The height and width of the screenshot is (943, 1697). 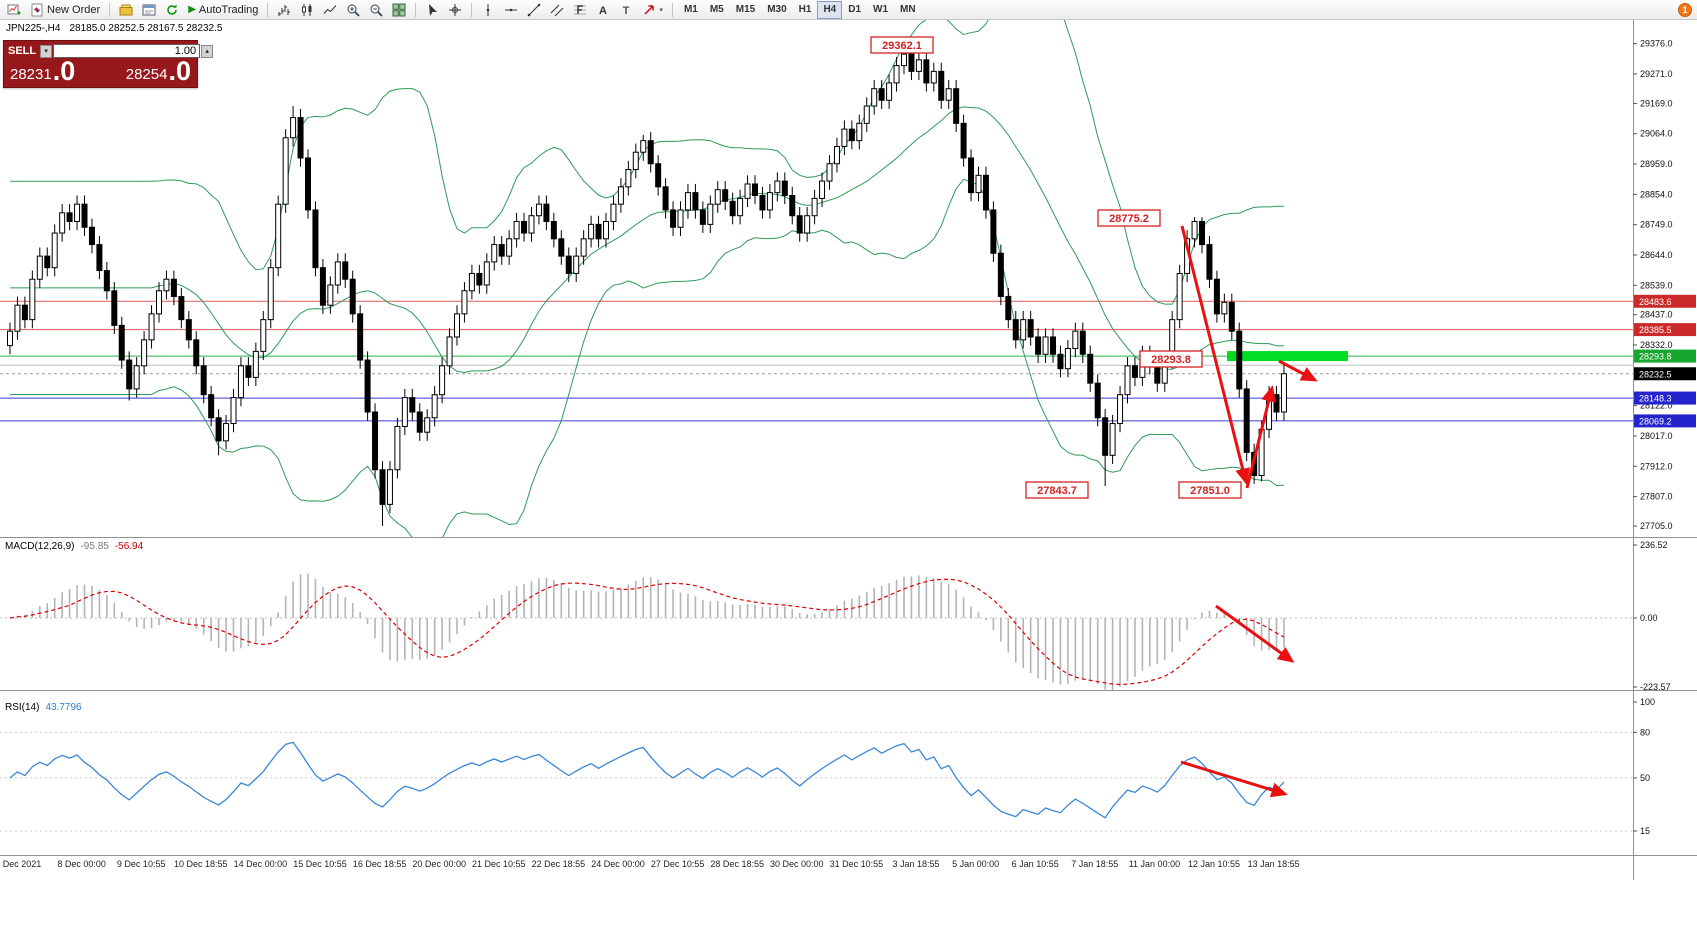 I want to click on svg-text: 27 Dec 10:55, so click(x=678, y=864).